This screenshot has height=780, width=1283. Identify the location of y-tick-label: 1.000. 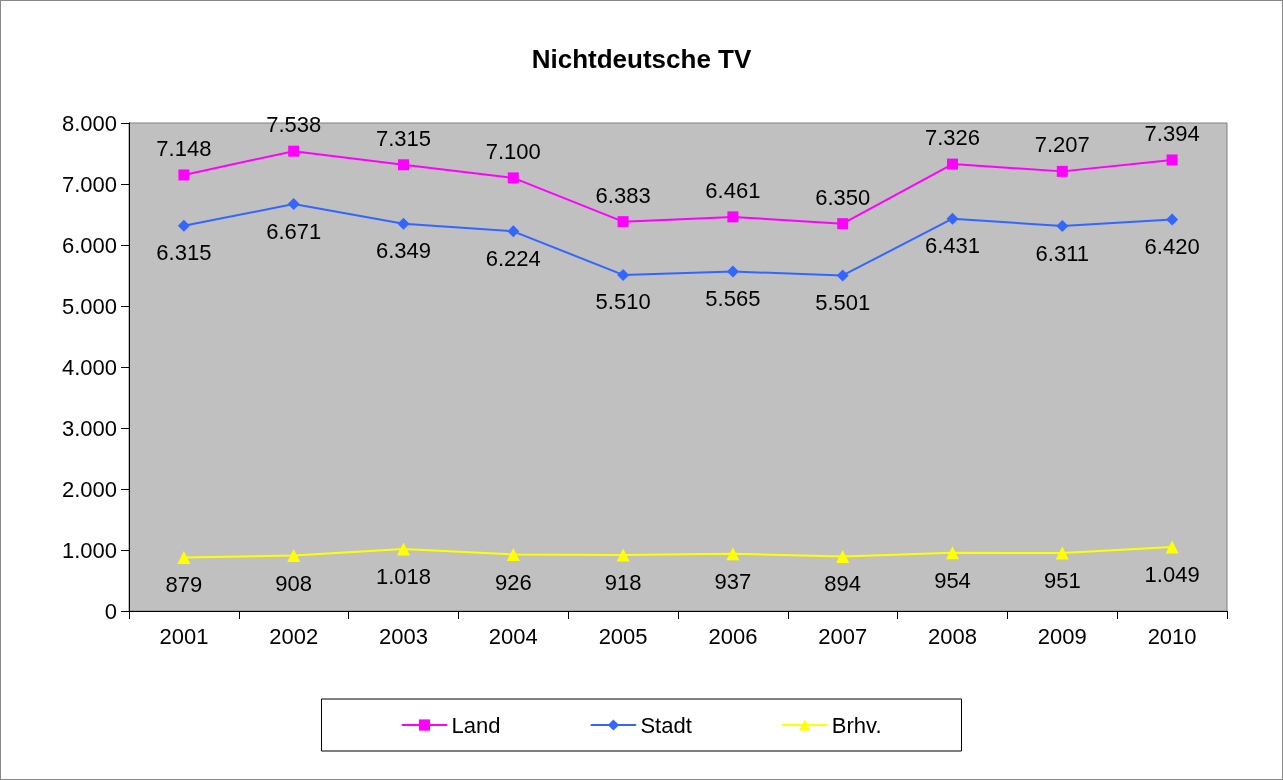
(89, 550).